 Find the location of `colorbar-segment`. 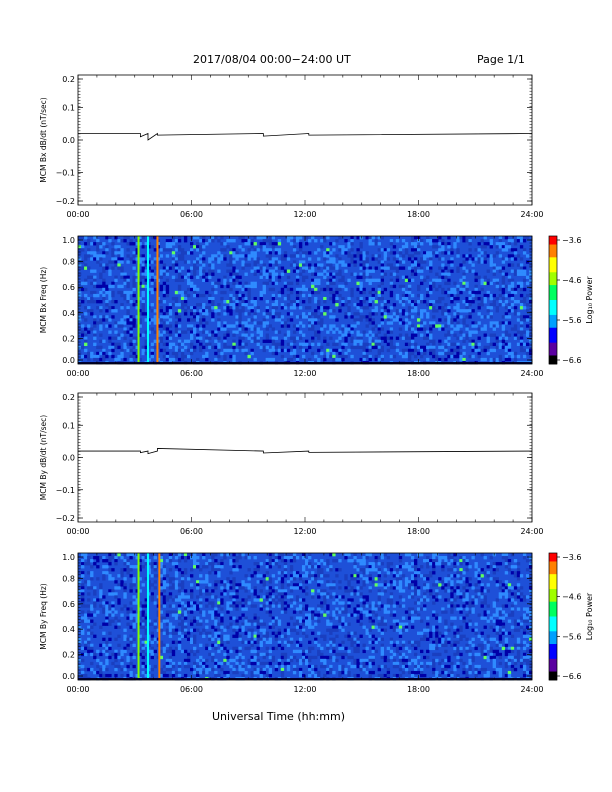

colorbar-segment is located at coordinates (553, 310).